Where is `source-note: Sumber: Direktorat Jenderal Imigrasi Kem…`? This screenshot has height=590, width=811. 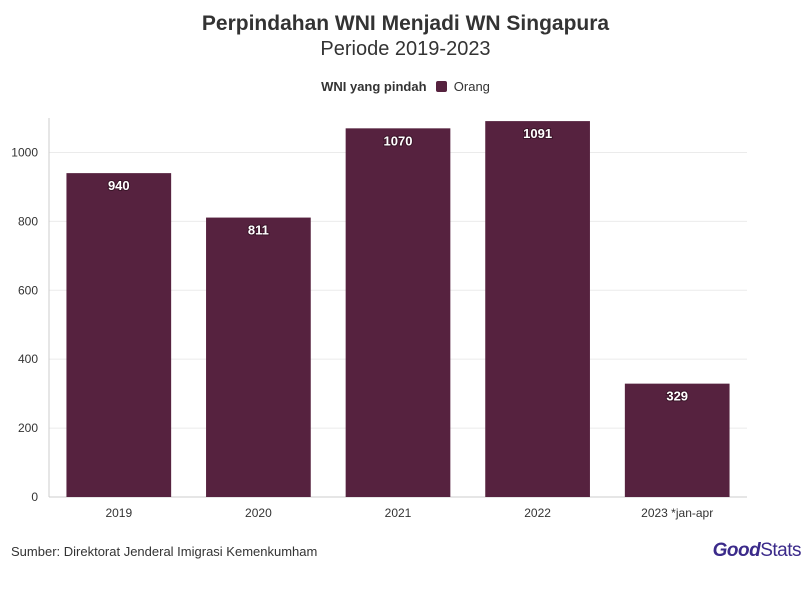
source-note: Sumber: Direktorat Jenderal Imigrasi Kem… is located at coordinates (164, 551).